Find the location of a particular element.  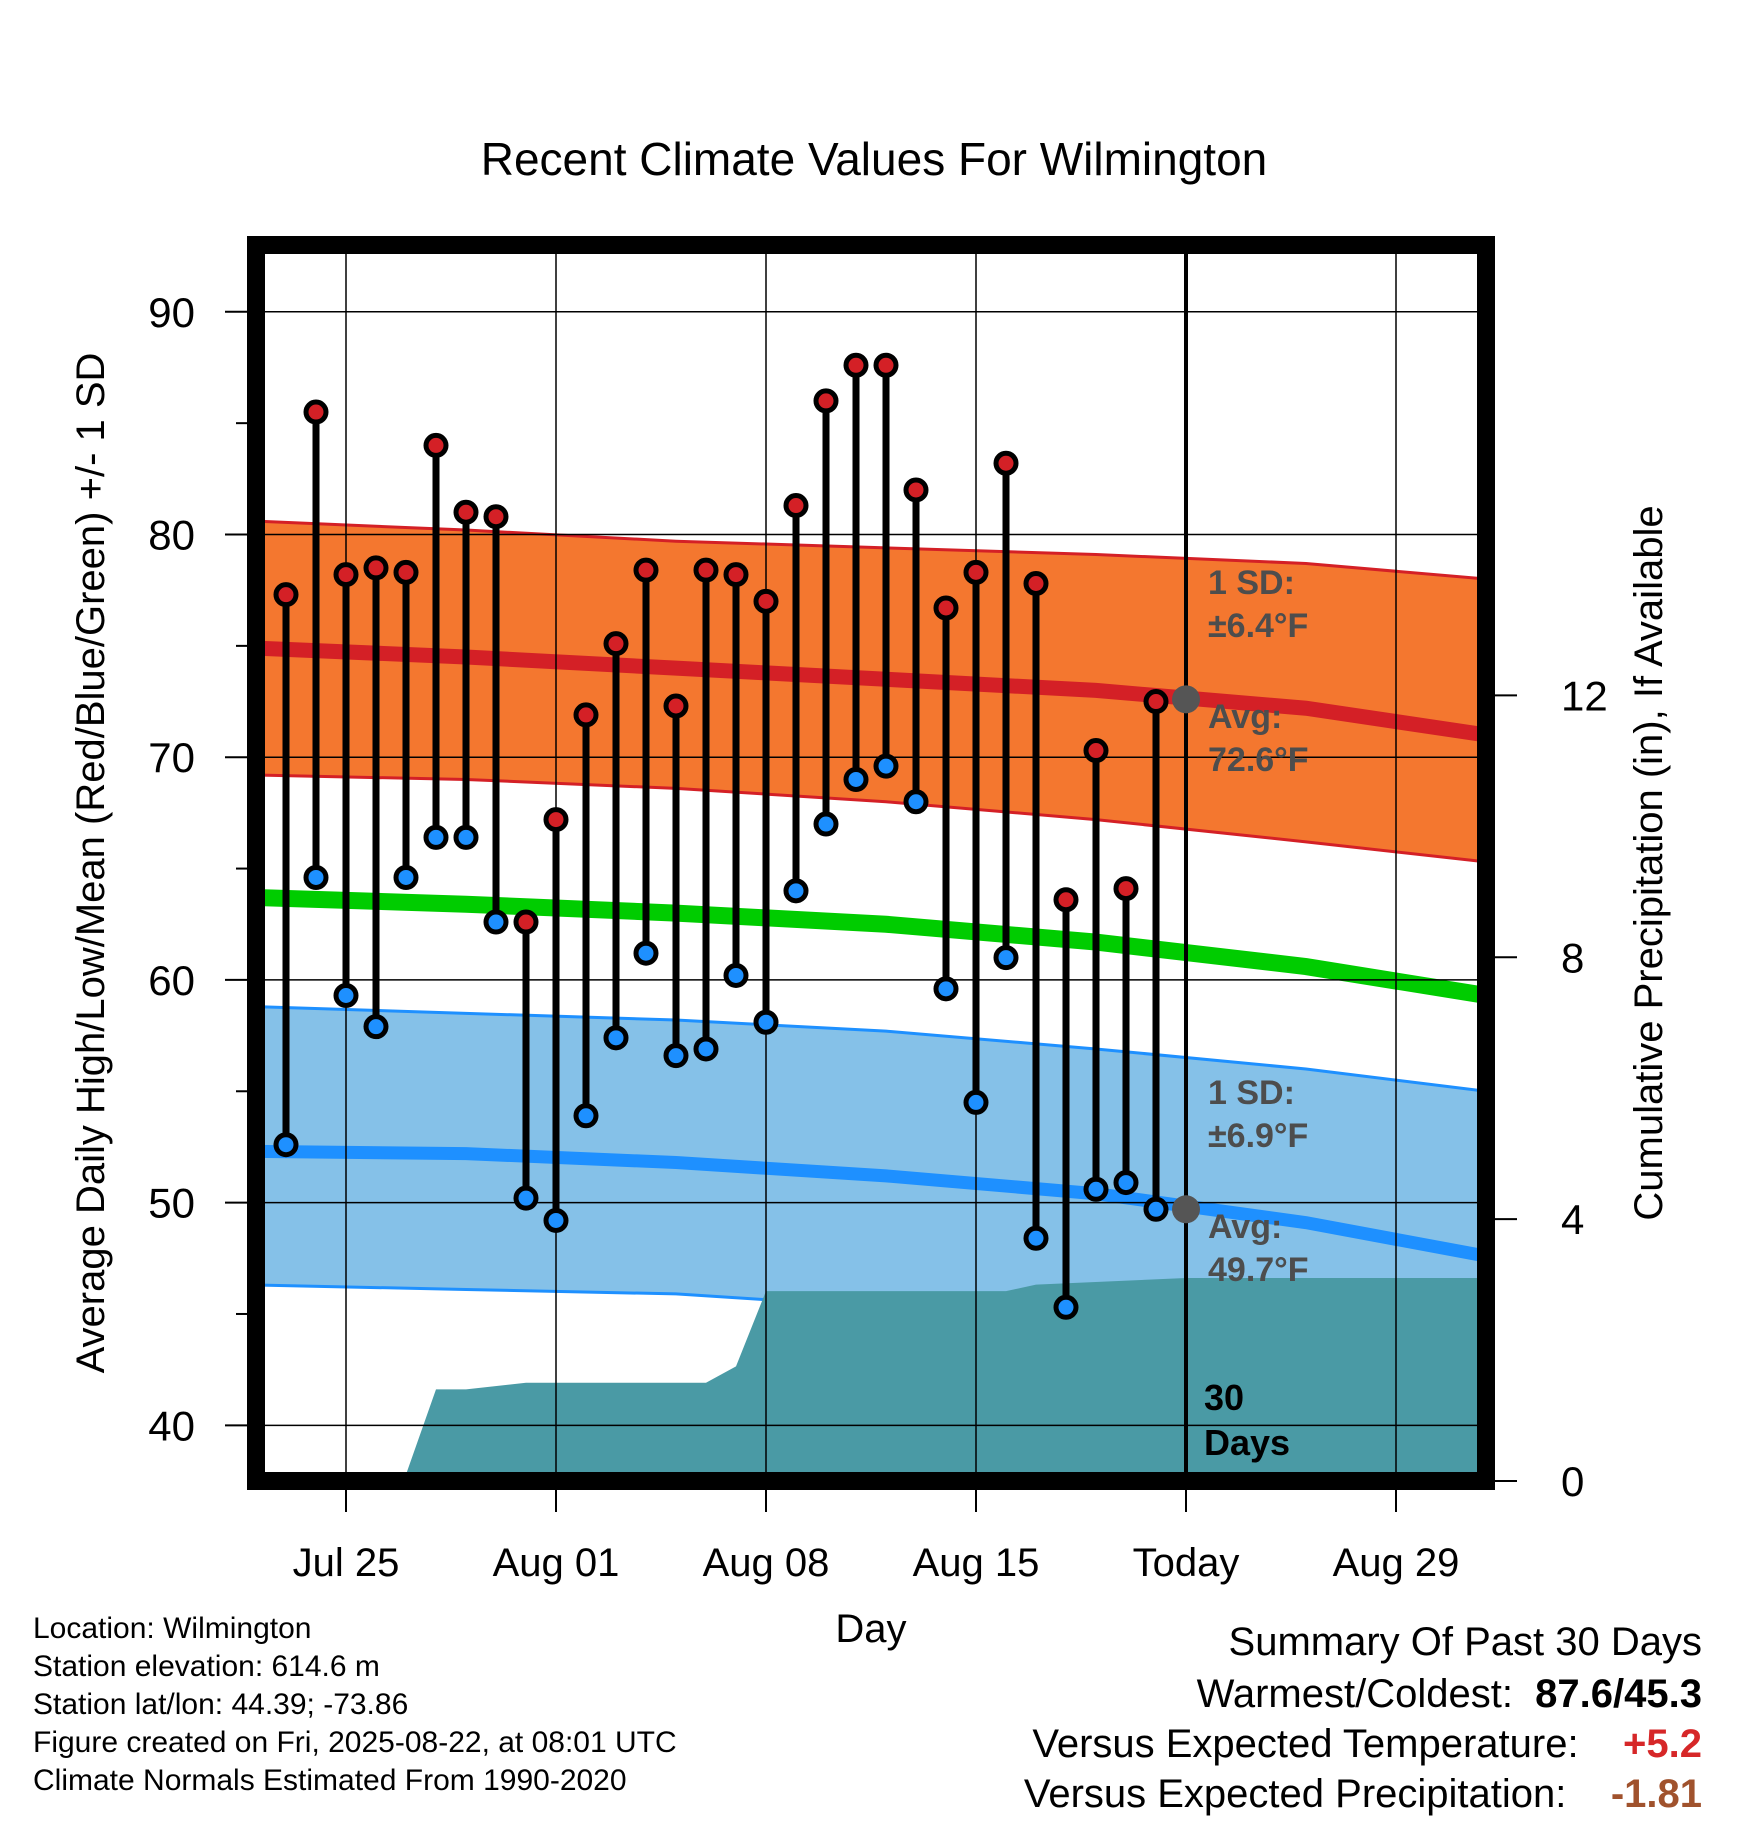

y-tick-label: 60 is located at coordinates (171, 980).